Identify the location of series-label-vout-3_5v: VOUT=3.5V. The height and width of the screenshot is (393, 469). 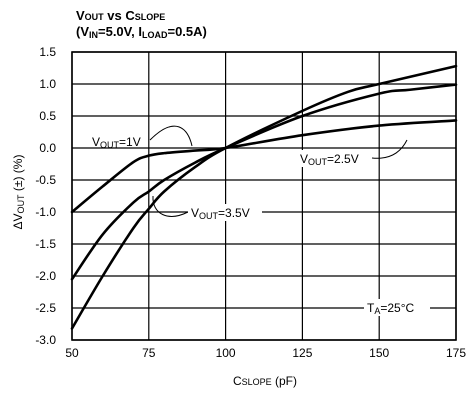
(220, 213).